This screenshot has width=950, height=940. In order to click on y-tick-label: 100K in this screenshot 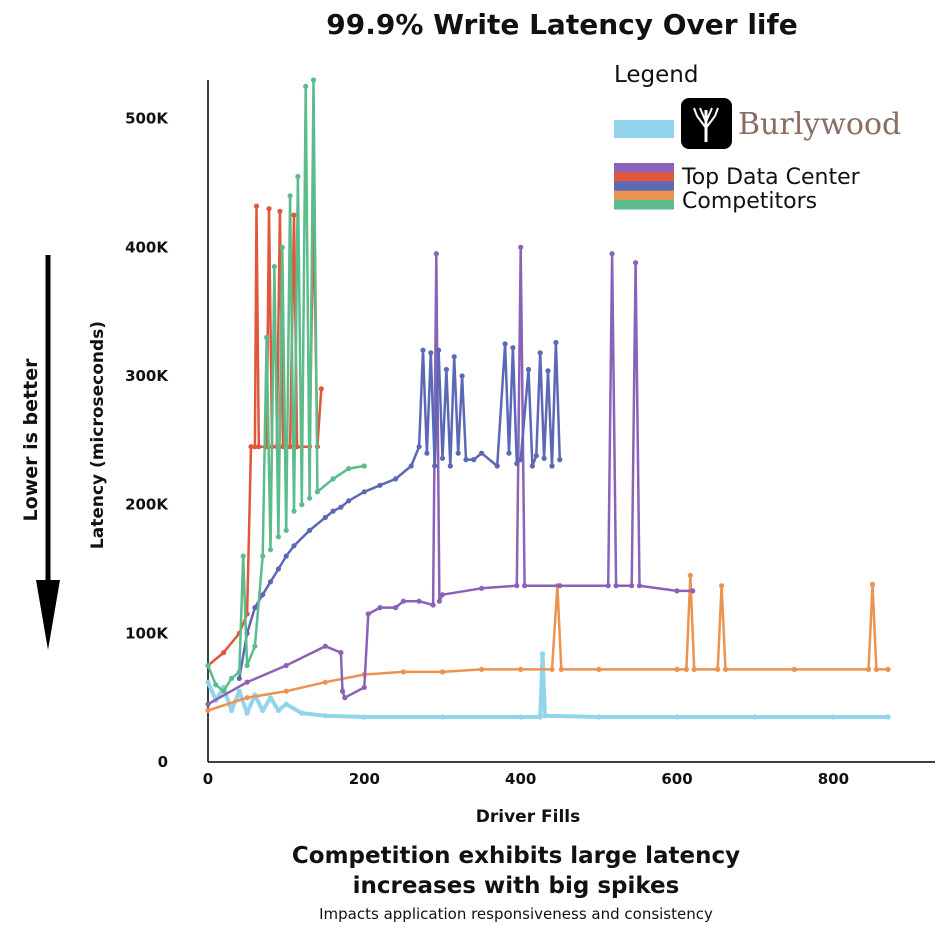, I will do `click(147, 633)`.